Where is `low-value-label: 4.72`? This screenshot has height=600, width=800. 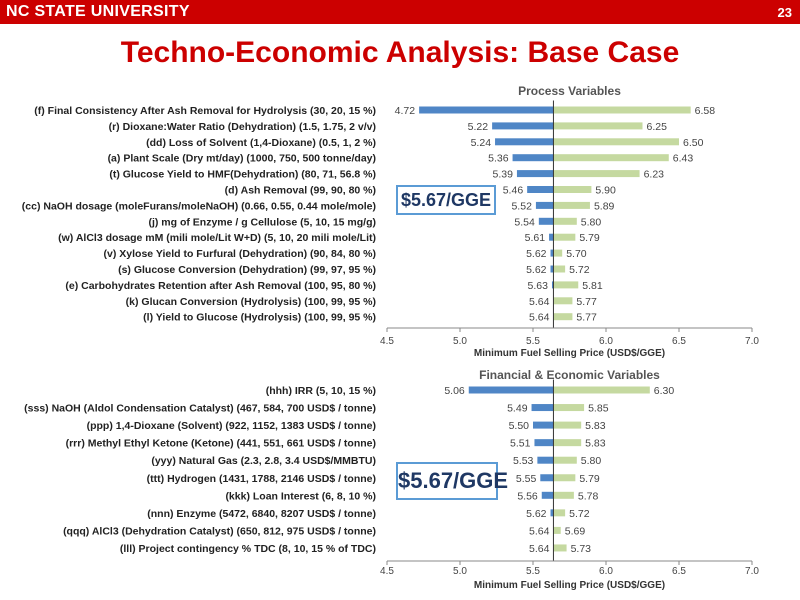
low-value-label: 4.72 is located at coordinates (405, 111).